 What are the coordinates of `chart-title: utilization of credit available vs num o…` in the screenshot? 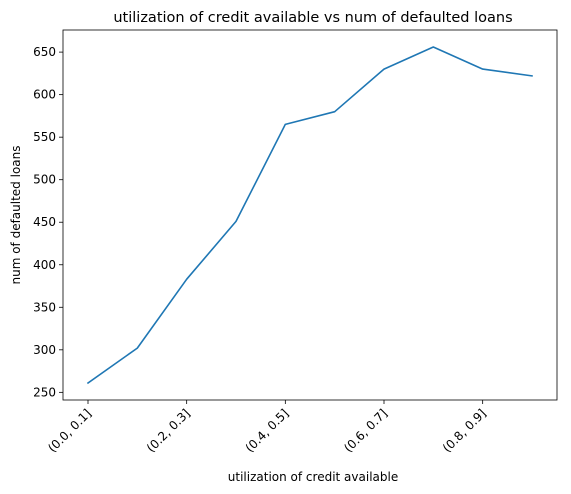 It's located at (312, 18).